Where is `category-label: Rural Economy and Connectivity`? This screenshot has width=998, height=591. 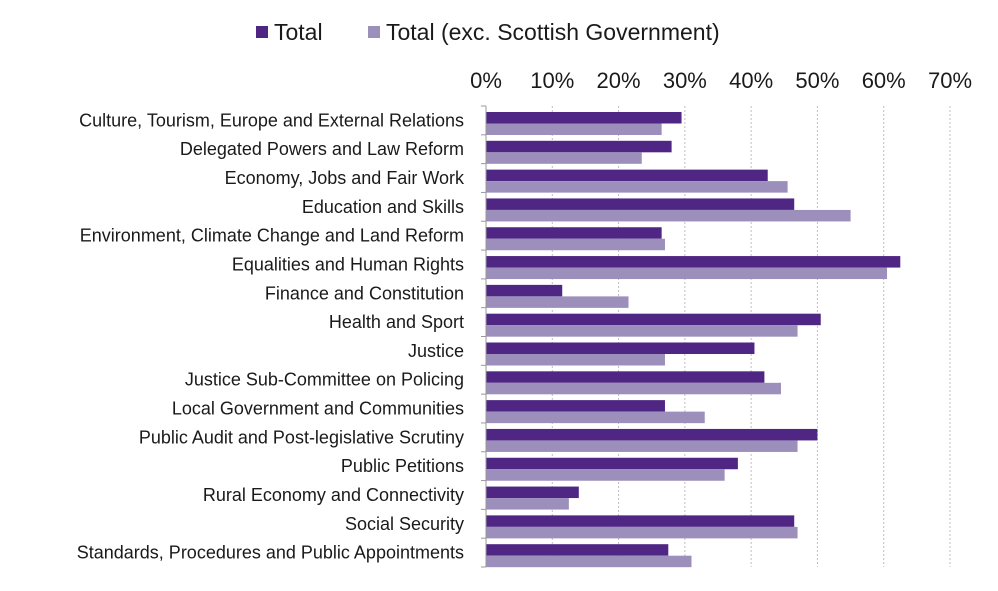 category-label: Rural Economy and Connectivity is located at coordinates (333, 495).